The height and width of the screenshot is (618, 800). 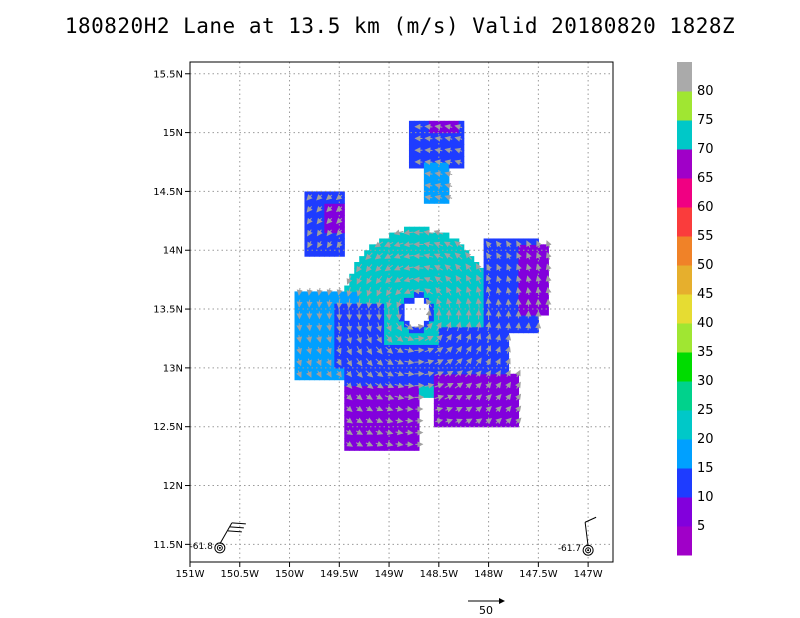 I want to click on reference-vector-label: 50, so click(x=486, y=610).